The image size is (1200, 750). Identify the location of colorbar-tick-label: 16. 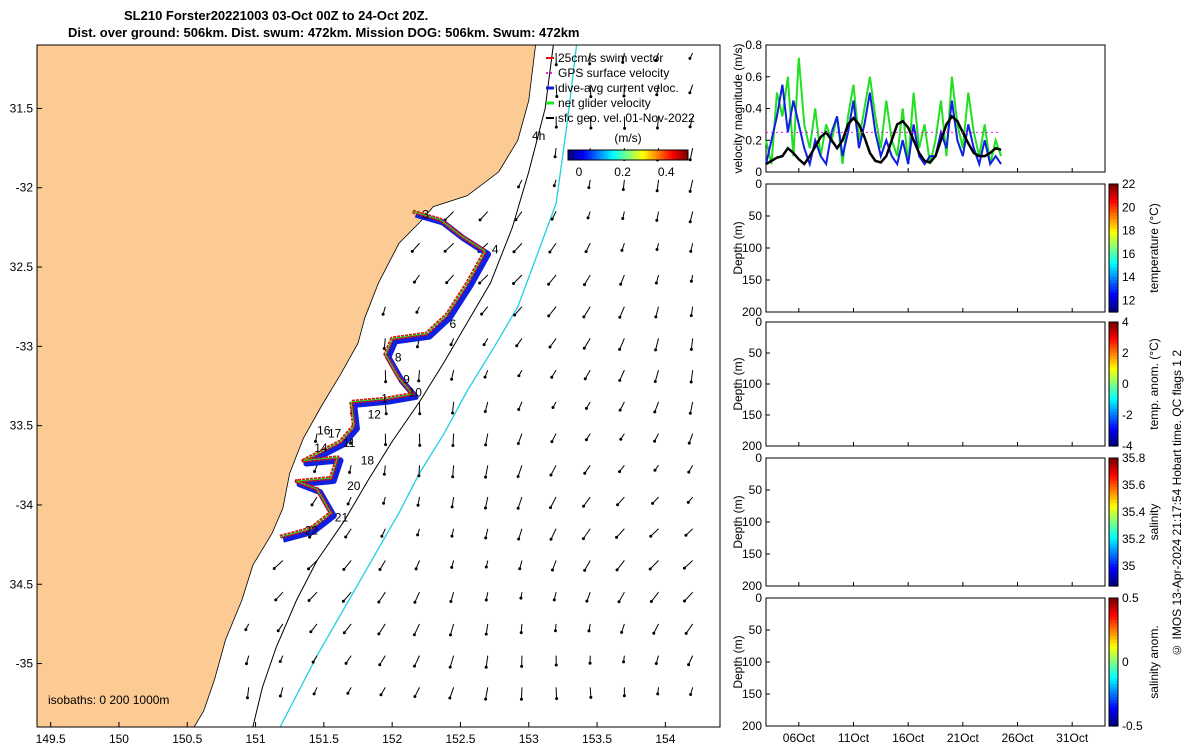
(1129, 254).